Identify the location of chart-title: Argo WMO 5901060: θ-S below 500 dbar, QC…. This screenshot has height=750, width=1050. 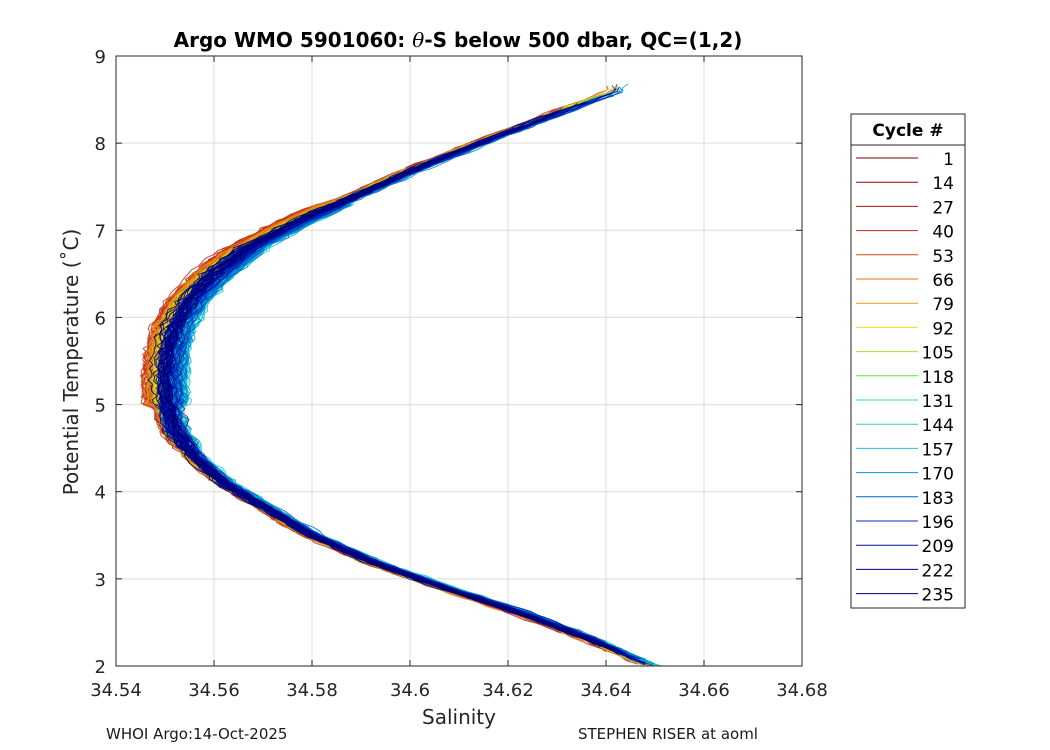
(458, 40).